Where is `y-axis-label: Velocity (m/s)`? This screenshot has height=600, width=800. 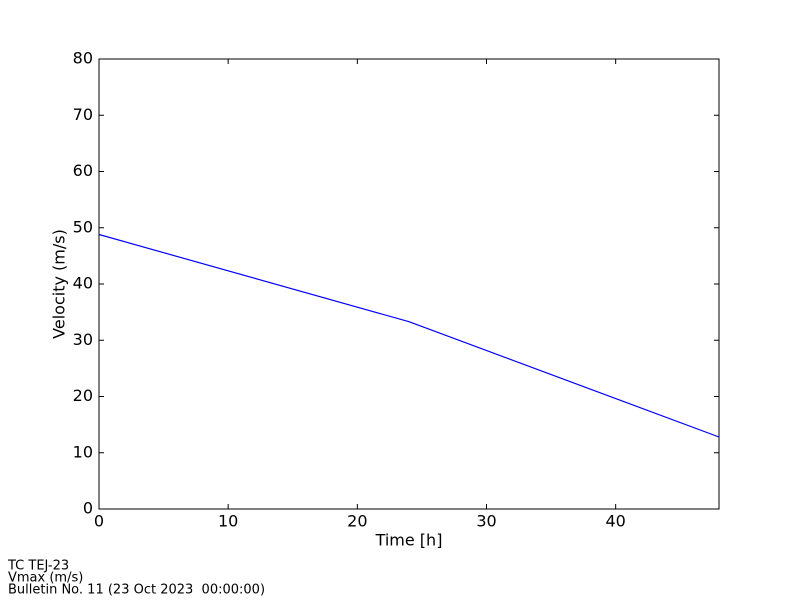 y-axis-label: Velocity (m/s) is located at coordinates (59, 284).